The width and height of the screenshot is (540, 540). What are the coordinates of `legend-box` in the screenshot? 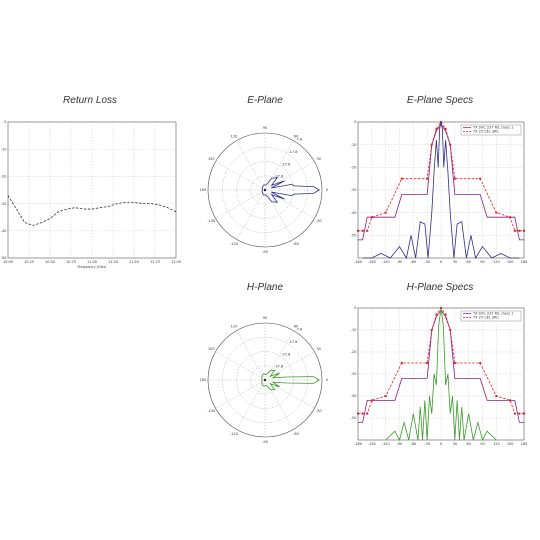 It's located at (491, 130).